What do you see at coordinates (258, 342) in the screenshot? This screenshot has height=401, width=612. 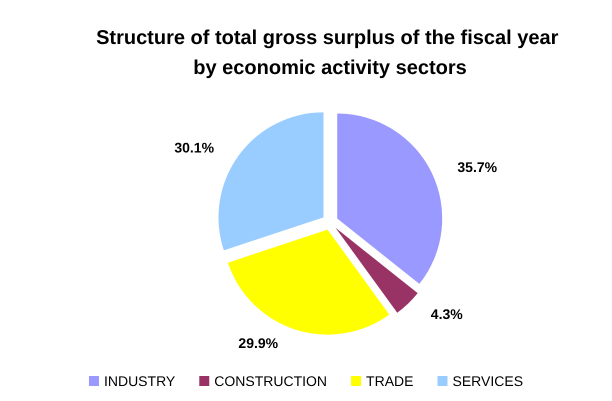 I see `data-label: 29.9%` at bounding box center [258, 342].